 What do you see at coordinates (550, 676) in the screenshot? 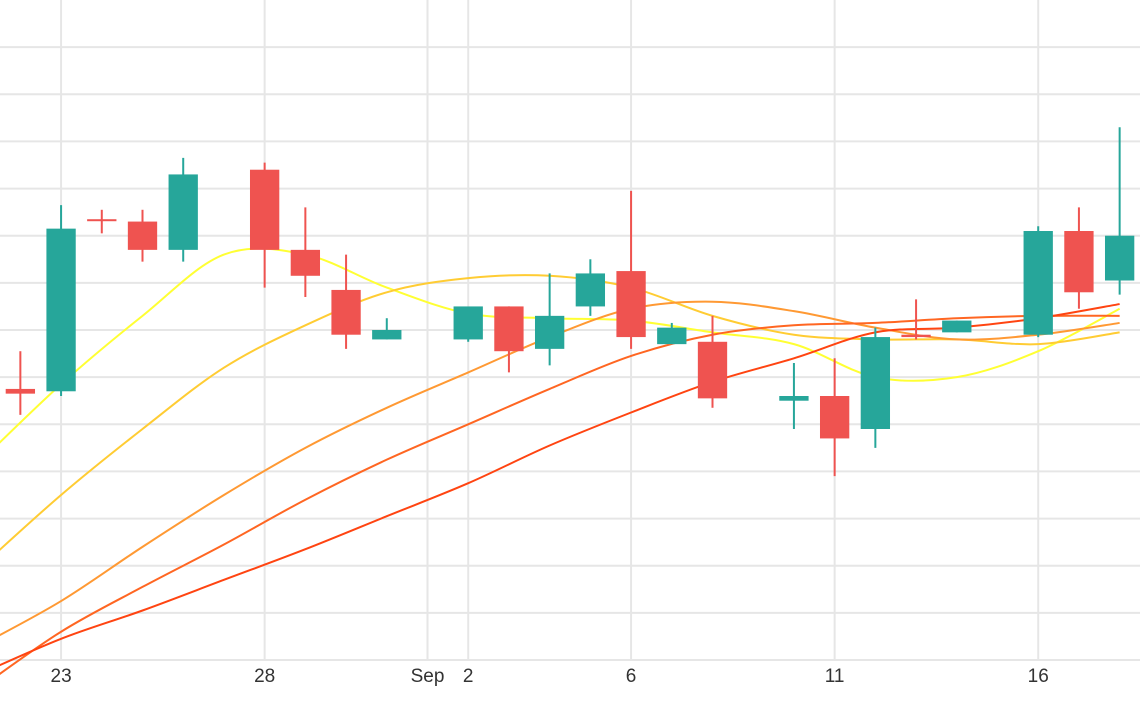
I see `x-axis: 23 28 Sep 2 6 11 16` at bounding box center [550, 676].